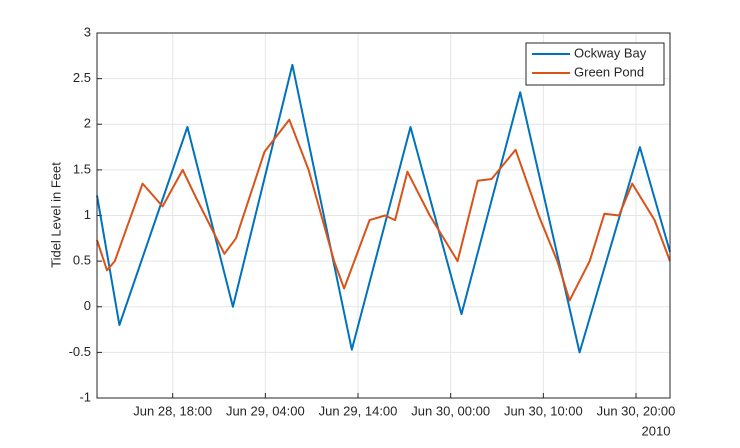  Describe the element at coordinates (87, 214) in the screenshot. I see `y-tick-label: 1` at that location.